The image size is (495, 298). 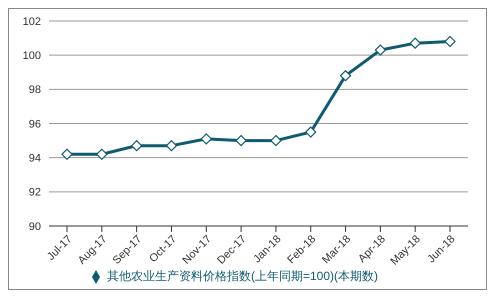 I want to click on y-tick-label: 90, so click(x=34, y=226).